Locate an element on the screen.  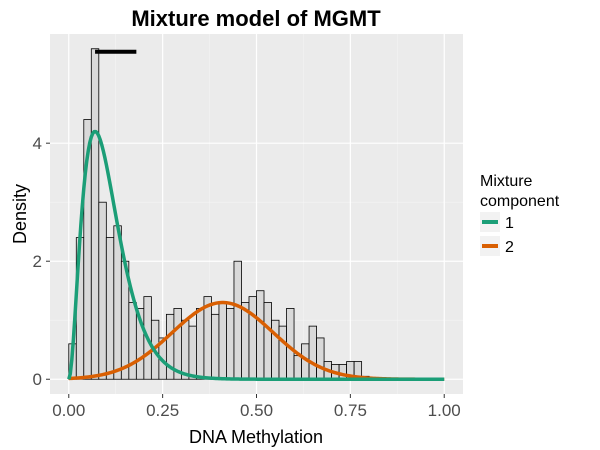
x-tick-label: 1.00 is located at coordinates (444, 410).